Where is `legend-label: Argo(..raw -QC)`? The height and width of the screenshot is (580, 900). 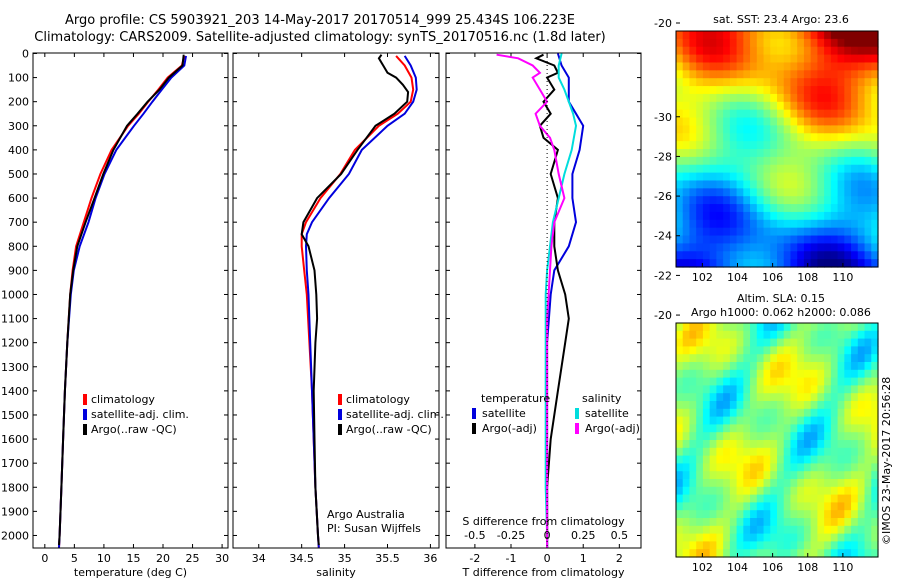 legend-label: Argo(..raw -QC) is located at coordinates (134, 429).